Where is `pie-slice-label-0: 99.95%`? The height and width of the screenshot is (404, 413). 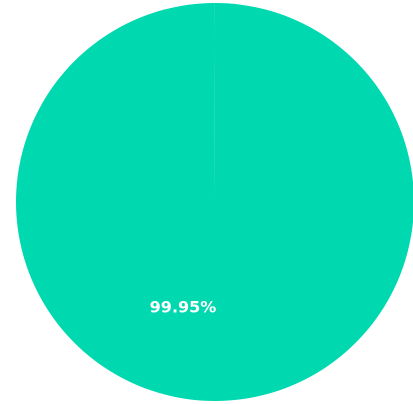
pie-slice-label-0: 99.95% is located at coordinates (183, 307).